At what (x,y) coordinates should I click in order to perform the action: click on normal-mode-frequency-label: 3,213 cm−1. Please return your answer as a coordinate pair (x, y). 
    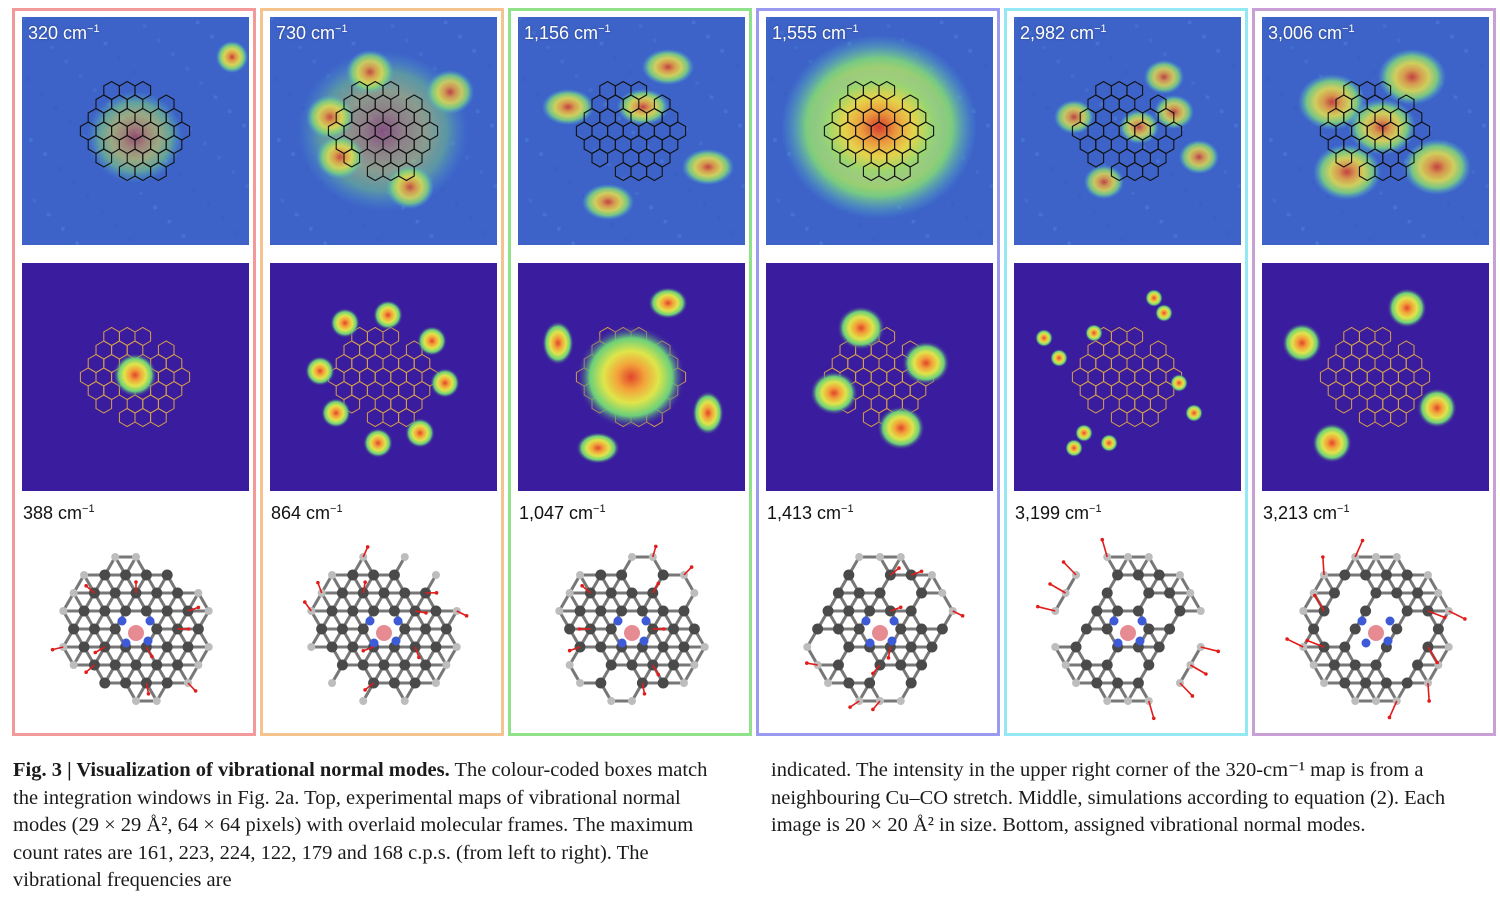
    Looking at the image, I should click on (1306, 513).